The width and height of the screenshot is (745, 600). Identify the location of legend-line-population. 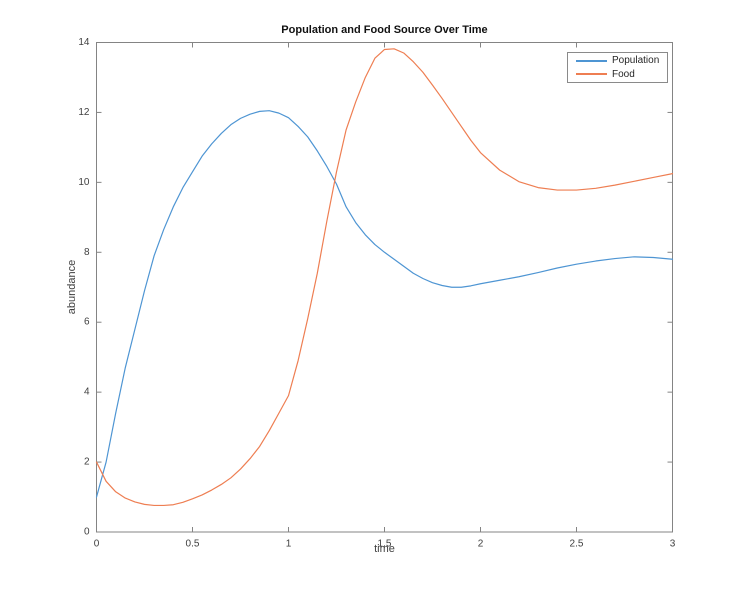
(591, 60).